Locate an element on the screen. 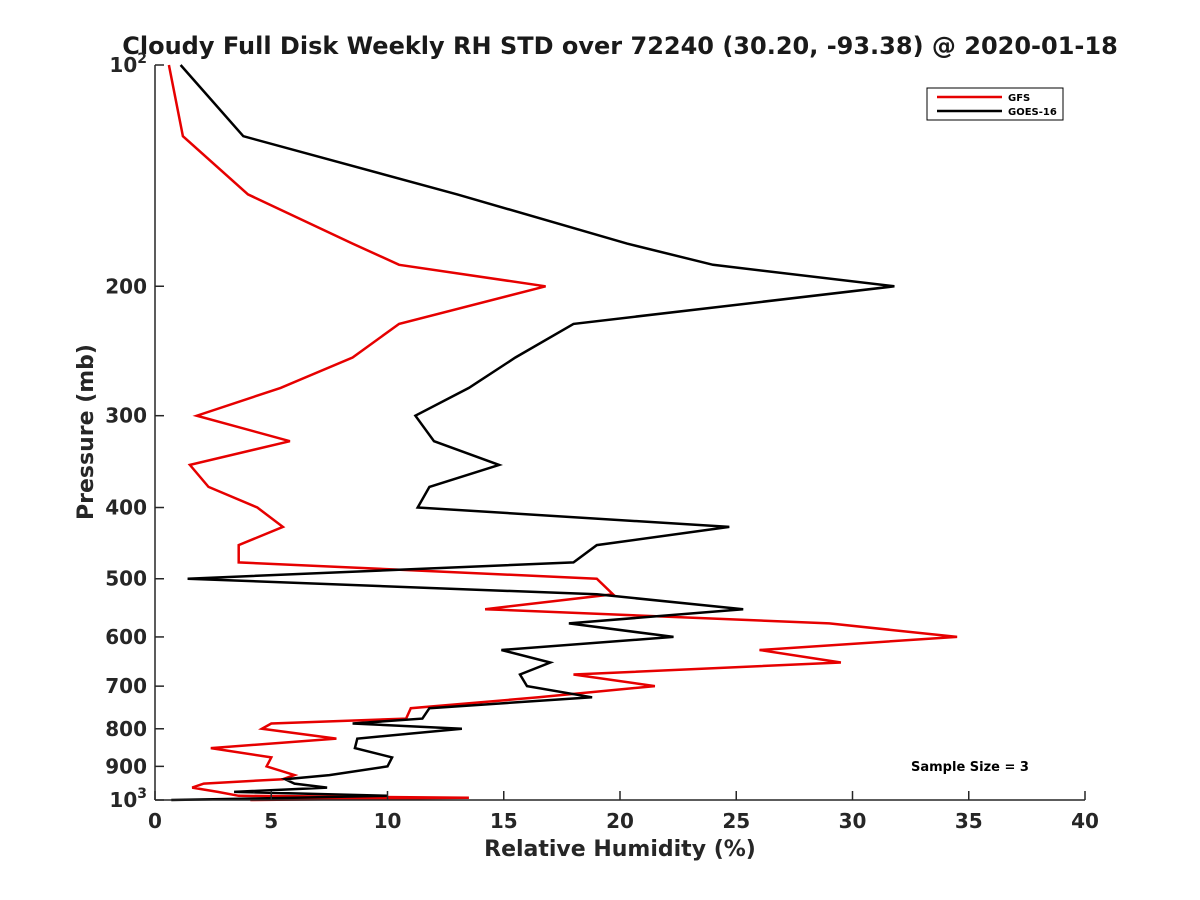 The image size is (1200, 900). x-tick-label: 40 is located at coordinates (1085, 821).